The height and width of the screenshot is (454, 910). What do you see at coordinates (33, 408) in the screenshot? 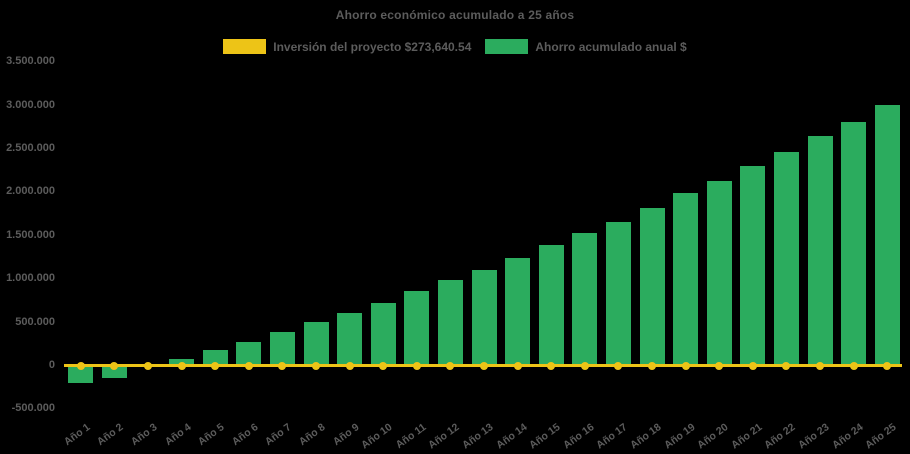
I see `y-axis-label: -500.000` at bounding box center [33, 408].